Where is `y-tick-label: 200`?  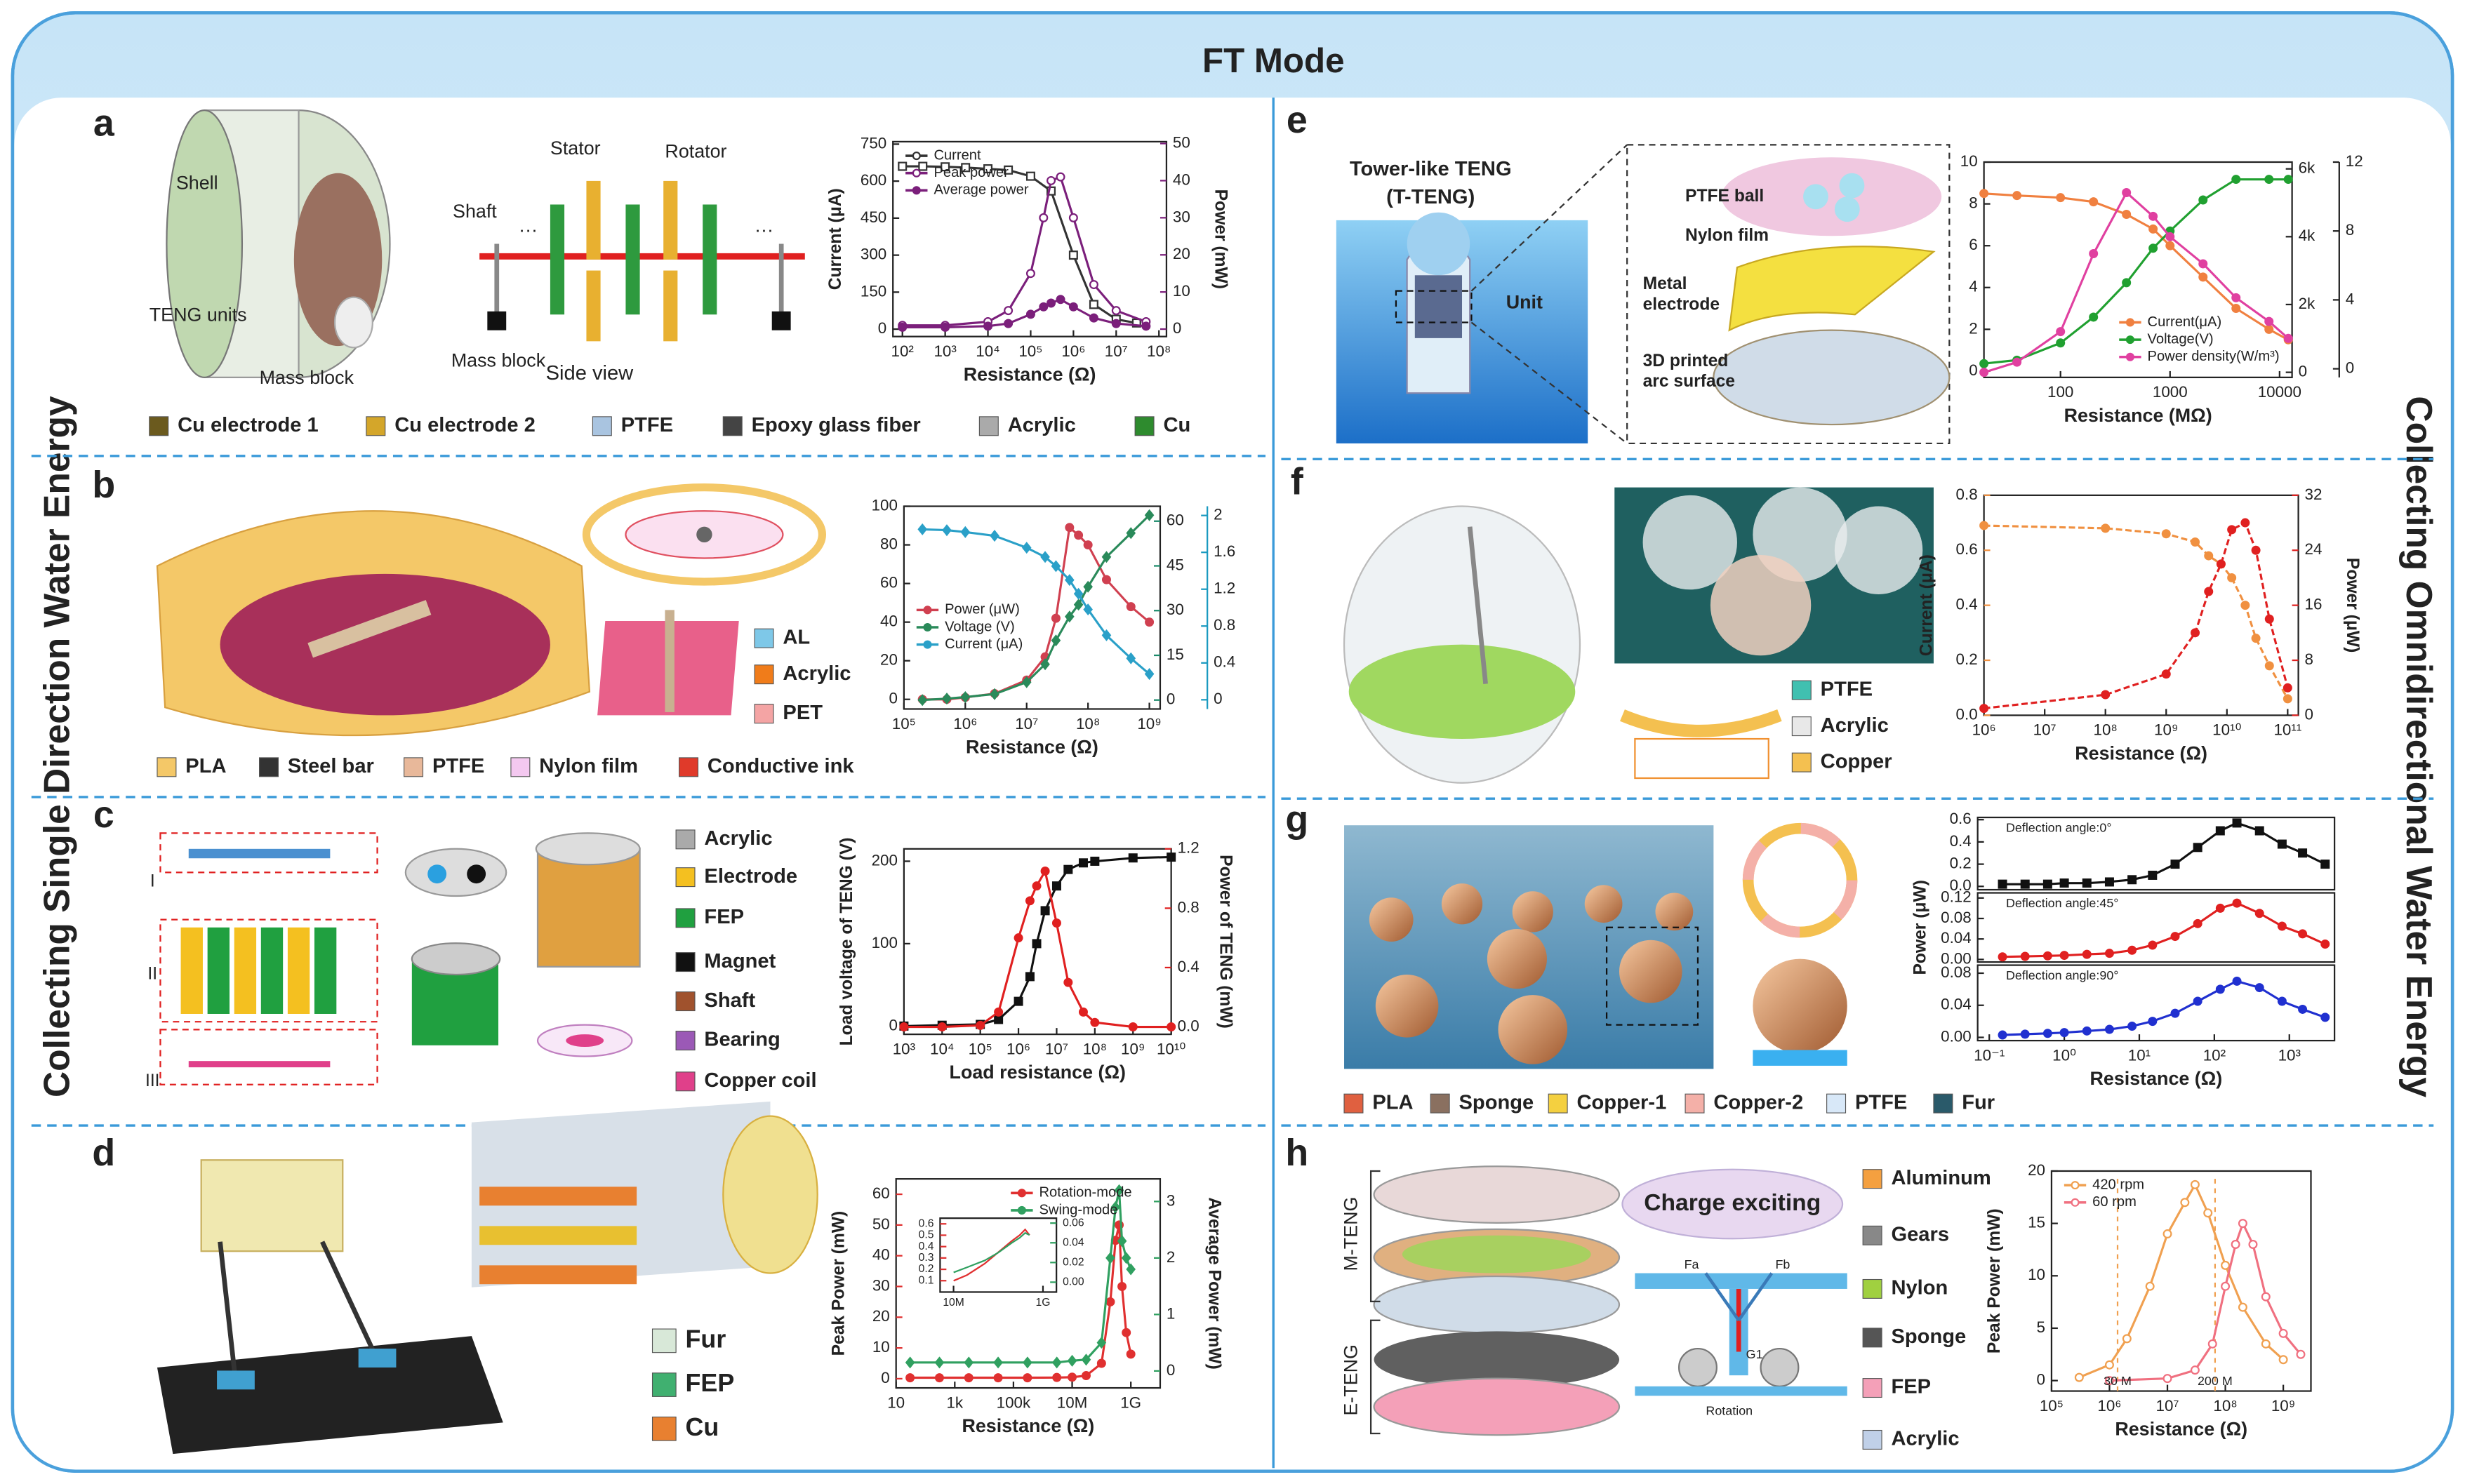
y-tick-label: 200 is located at coordinates (885, 860).